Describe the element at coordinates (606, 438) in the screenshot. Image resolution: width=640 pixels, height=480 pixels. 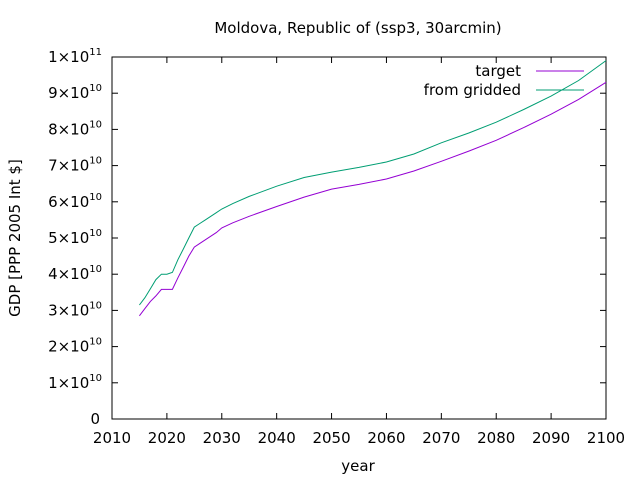
I see `x-tick-label: 2100` at that location.